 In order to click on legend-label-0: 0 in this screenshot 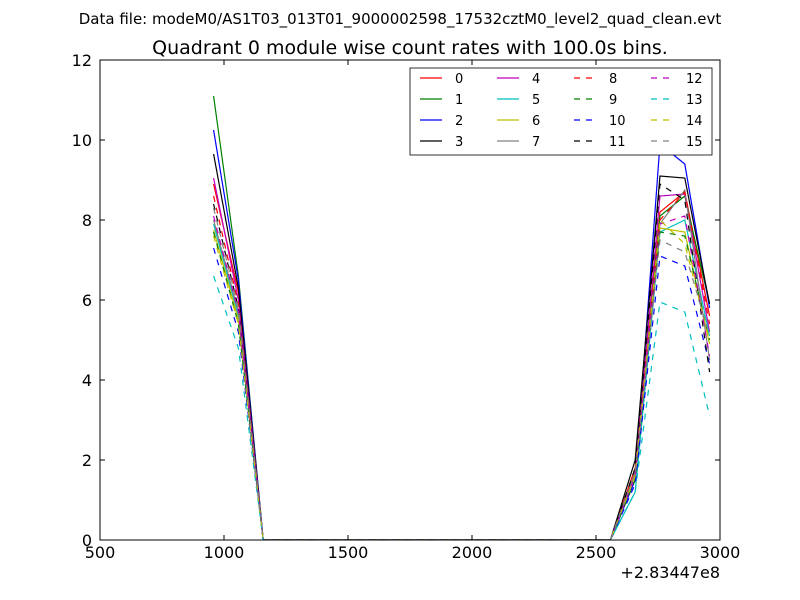, I will do `click(459, 79)`.